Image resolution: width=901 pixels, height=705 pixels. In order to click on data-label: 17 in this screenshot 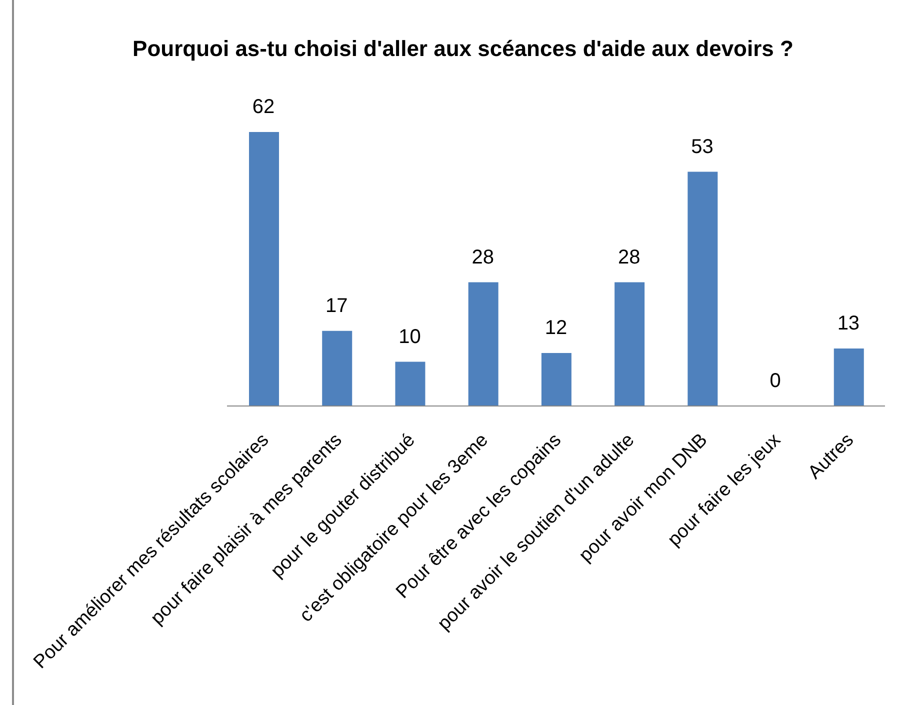, I will do `click(337, 305)`.